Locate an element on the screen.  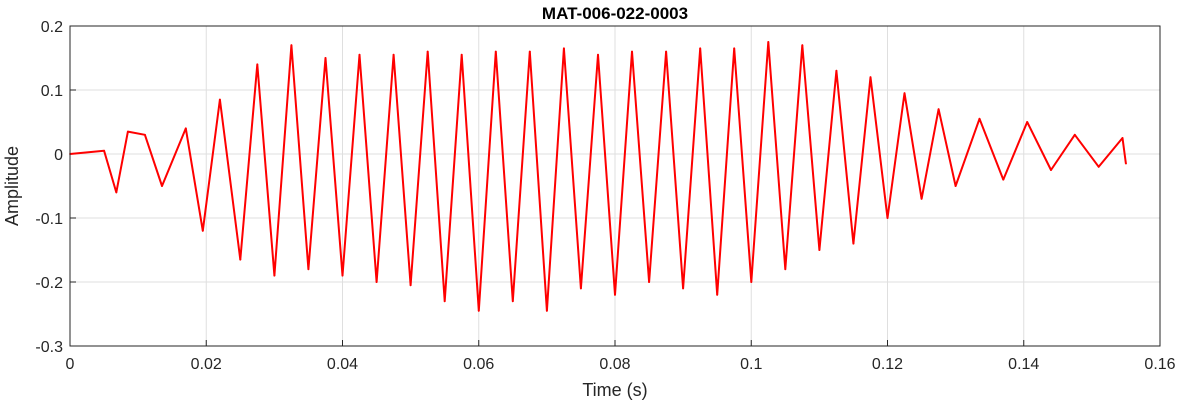
y-tick-label: -0.1 is located at coordinates (49, 219).